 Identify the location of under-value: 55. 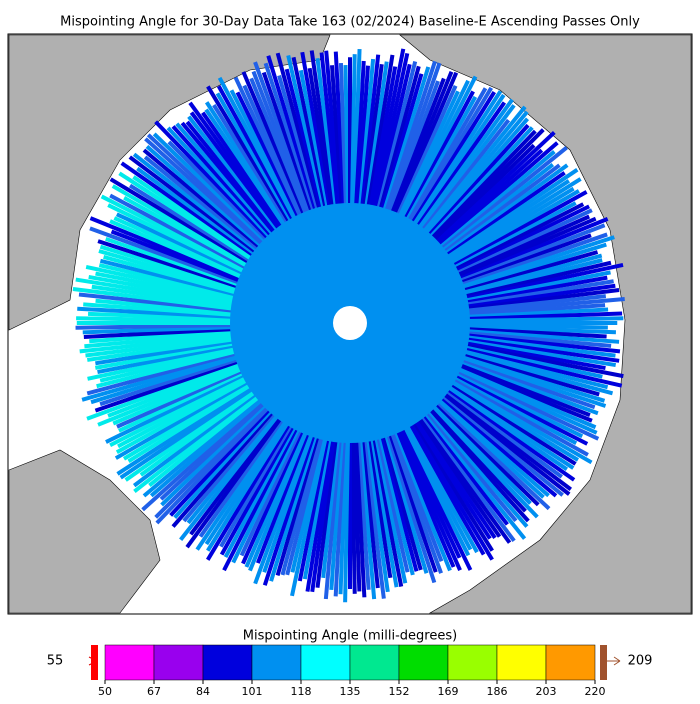
(55, 661).